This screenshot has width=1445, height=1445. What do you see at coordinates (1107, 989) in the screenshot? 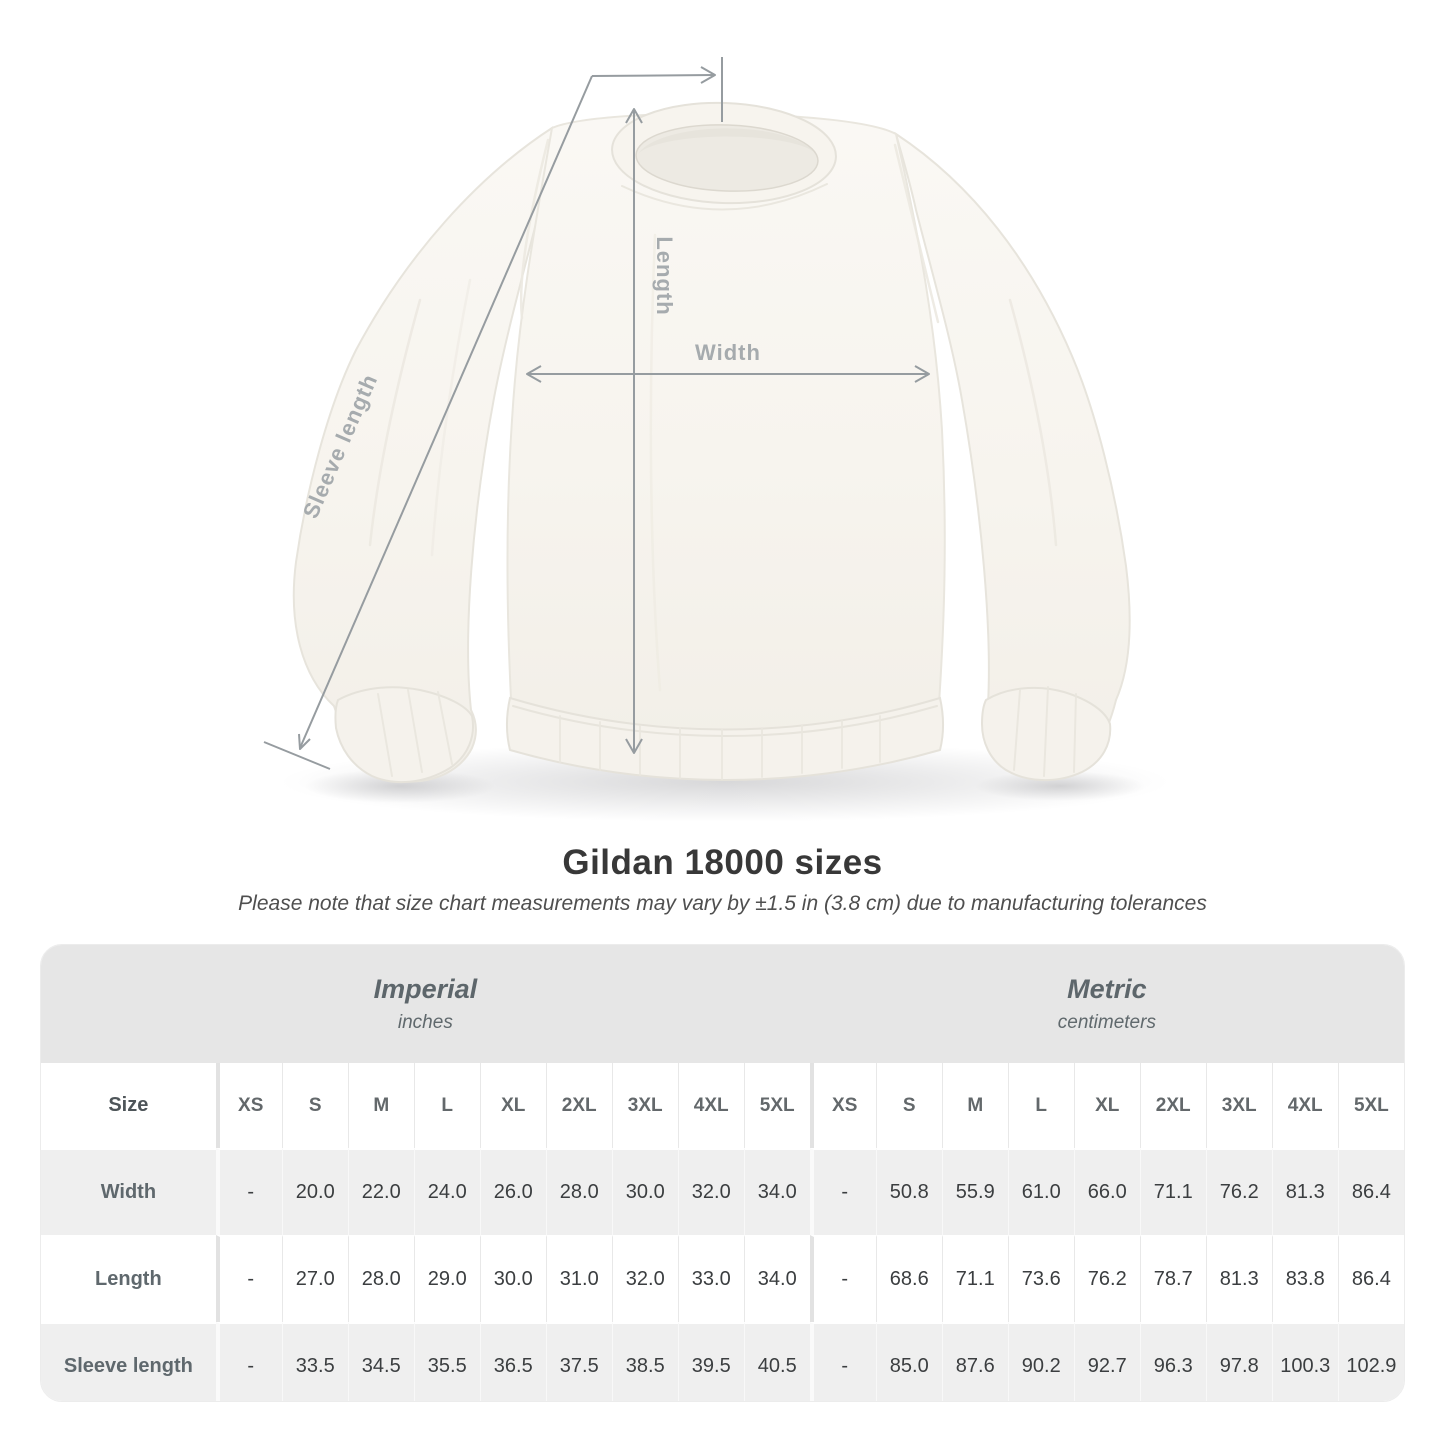
I see `metric-unit-name: Metric` at bounding box center [1107, 989].